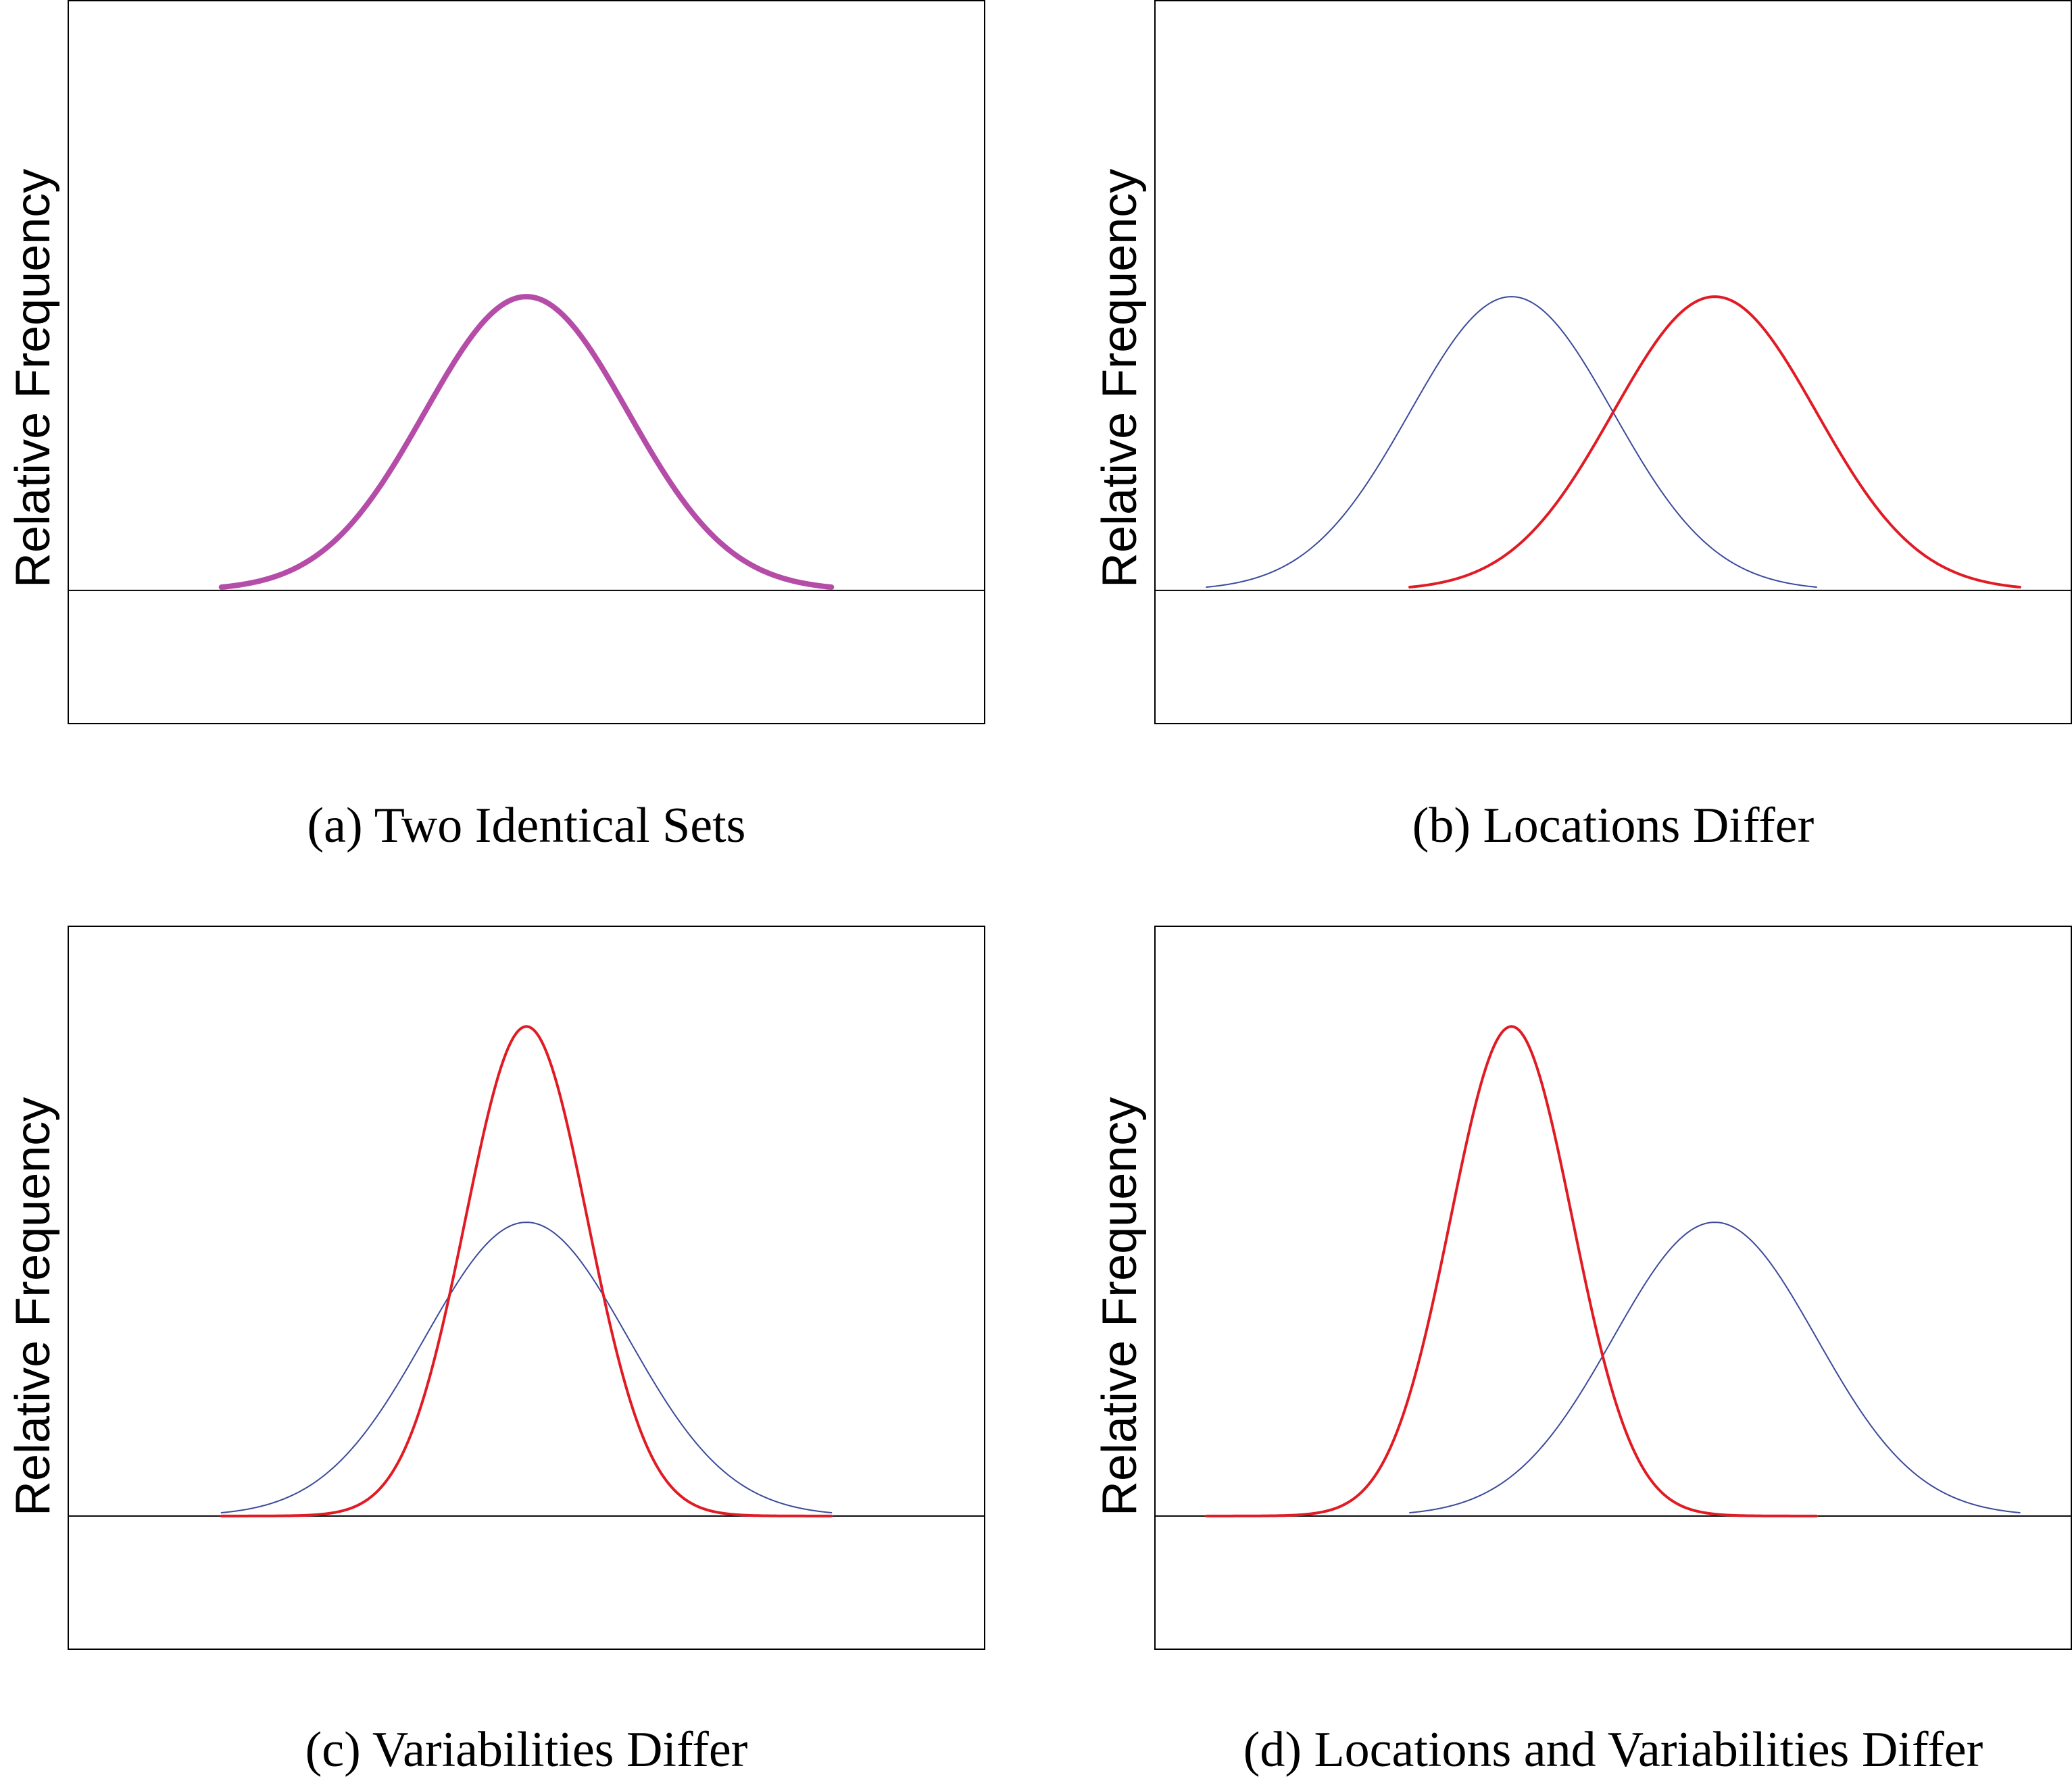 This screenshot has width=2072, height=1785. I want to click on caption-c: (c) Variabilities Differ, so click(526, 1750).